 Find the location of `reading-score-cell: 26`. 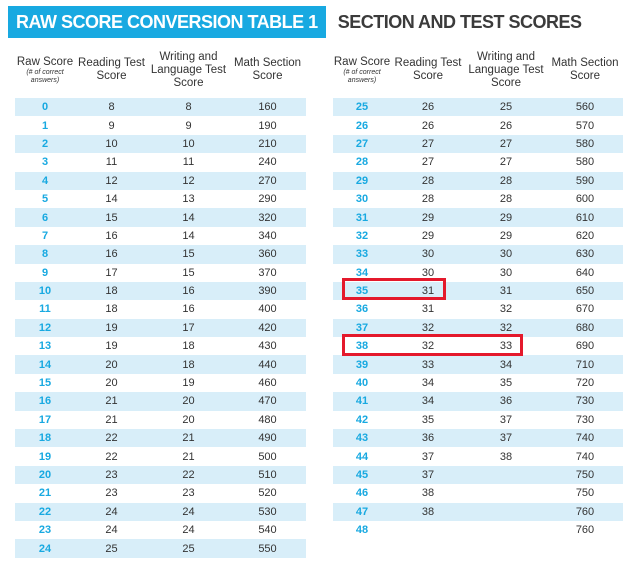

reading-score-cell: 26 is located at coordinates (428, 125).